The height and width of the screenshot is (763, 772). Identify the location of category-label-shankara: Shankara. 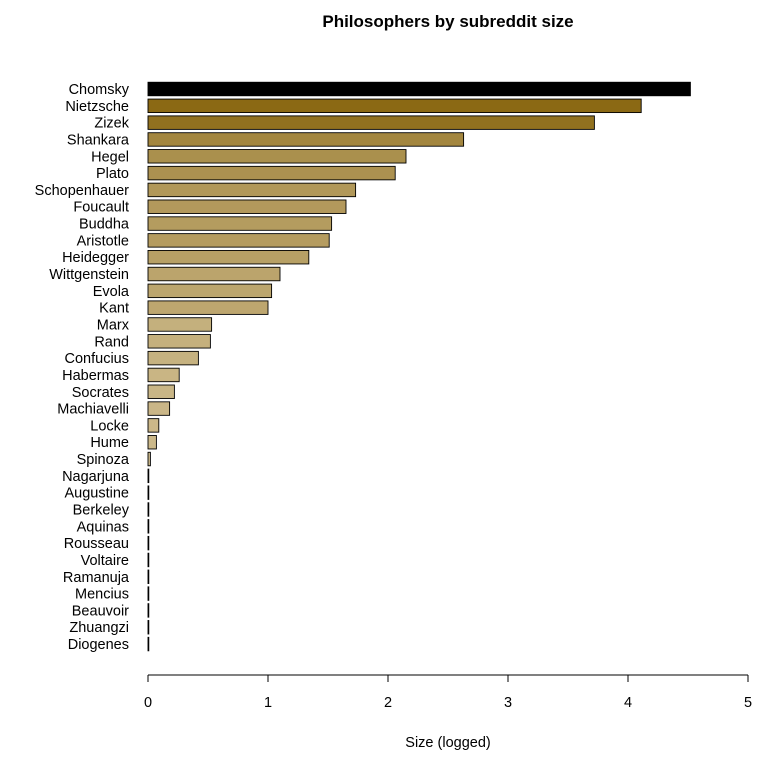
(98, 140).